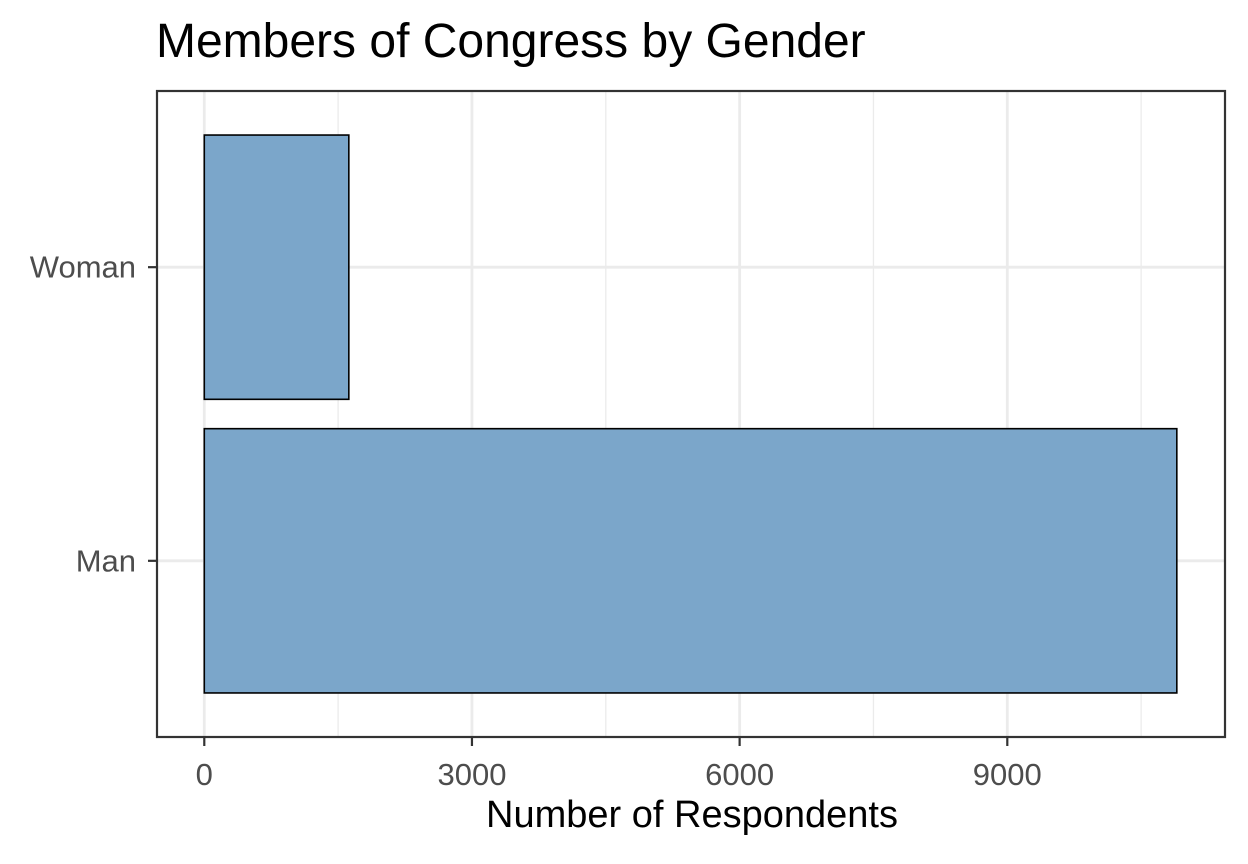  What do you see at coordinates (619, 764) in the screenshot?
I see `x-axis: 0 3000 6000 9000` at bounding box center [619, 764].